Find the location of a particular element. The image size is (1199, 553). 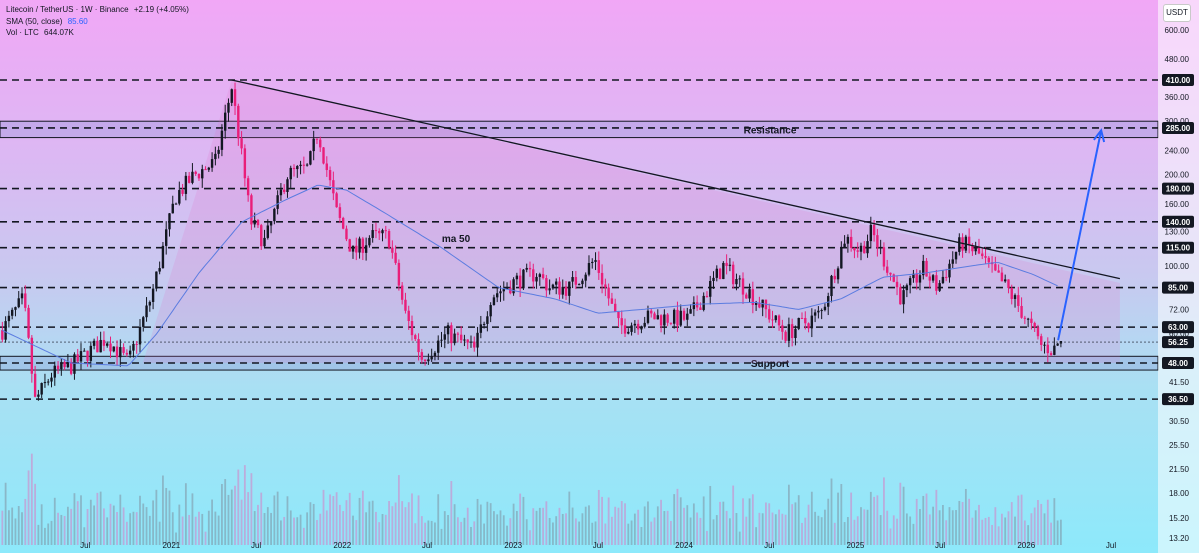

level-label-bg is located at coordinates (1178, 247).